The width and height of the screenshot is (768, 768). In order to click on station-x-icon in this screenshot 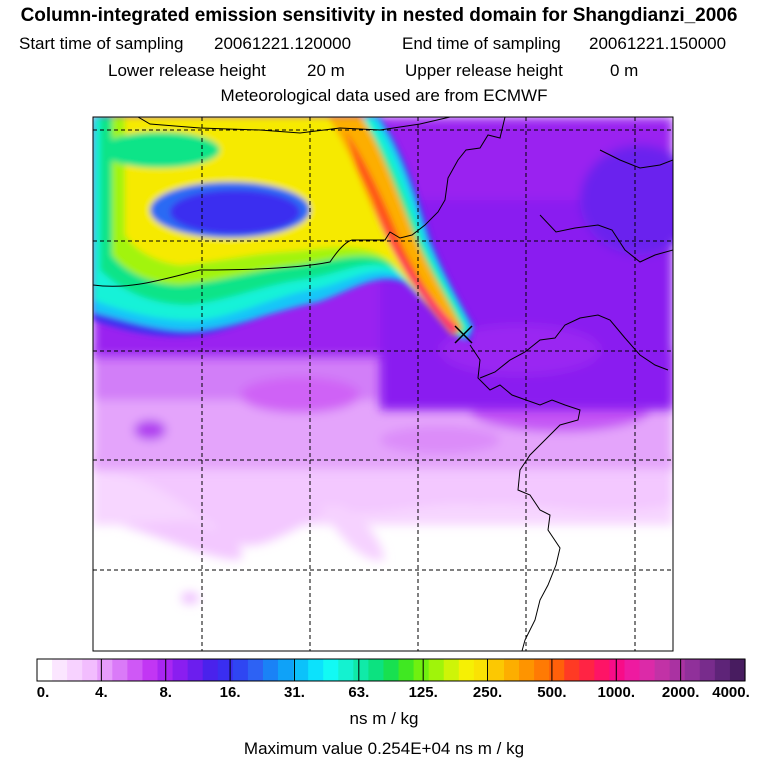, I will do `click(463, 334)`.